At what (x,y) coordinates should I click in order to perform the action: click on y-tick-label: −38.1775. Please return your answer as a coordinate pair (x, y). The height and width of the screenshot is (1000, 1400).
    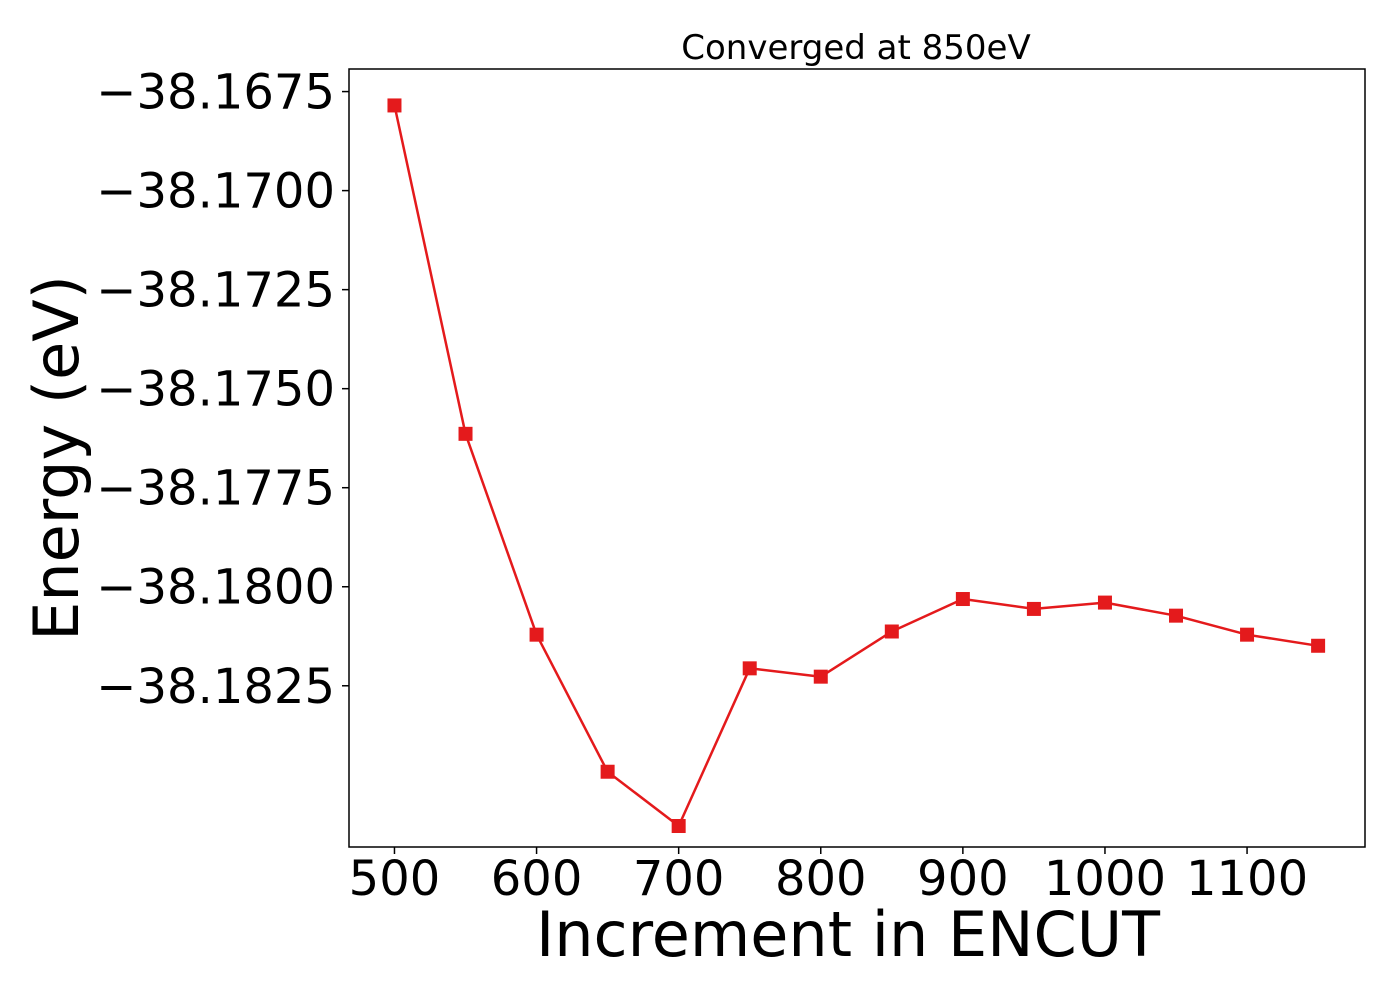
    Looking at the image, I should click on (215, 489).